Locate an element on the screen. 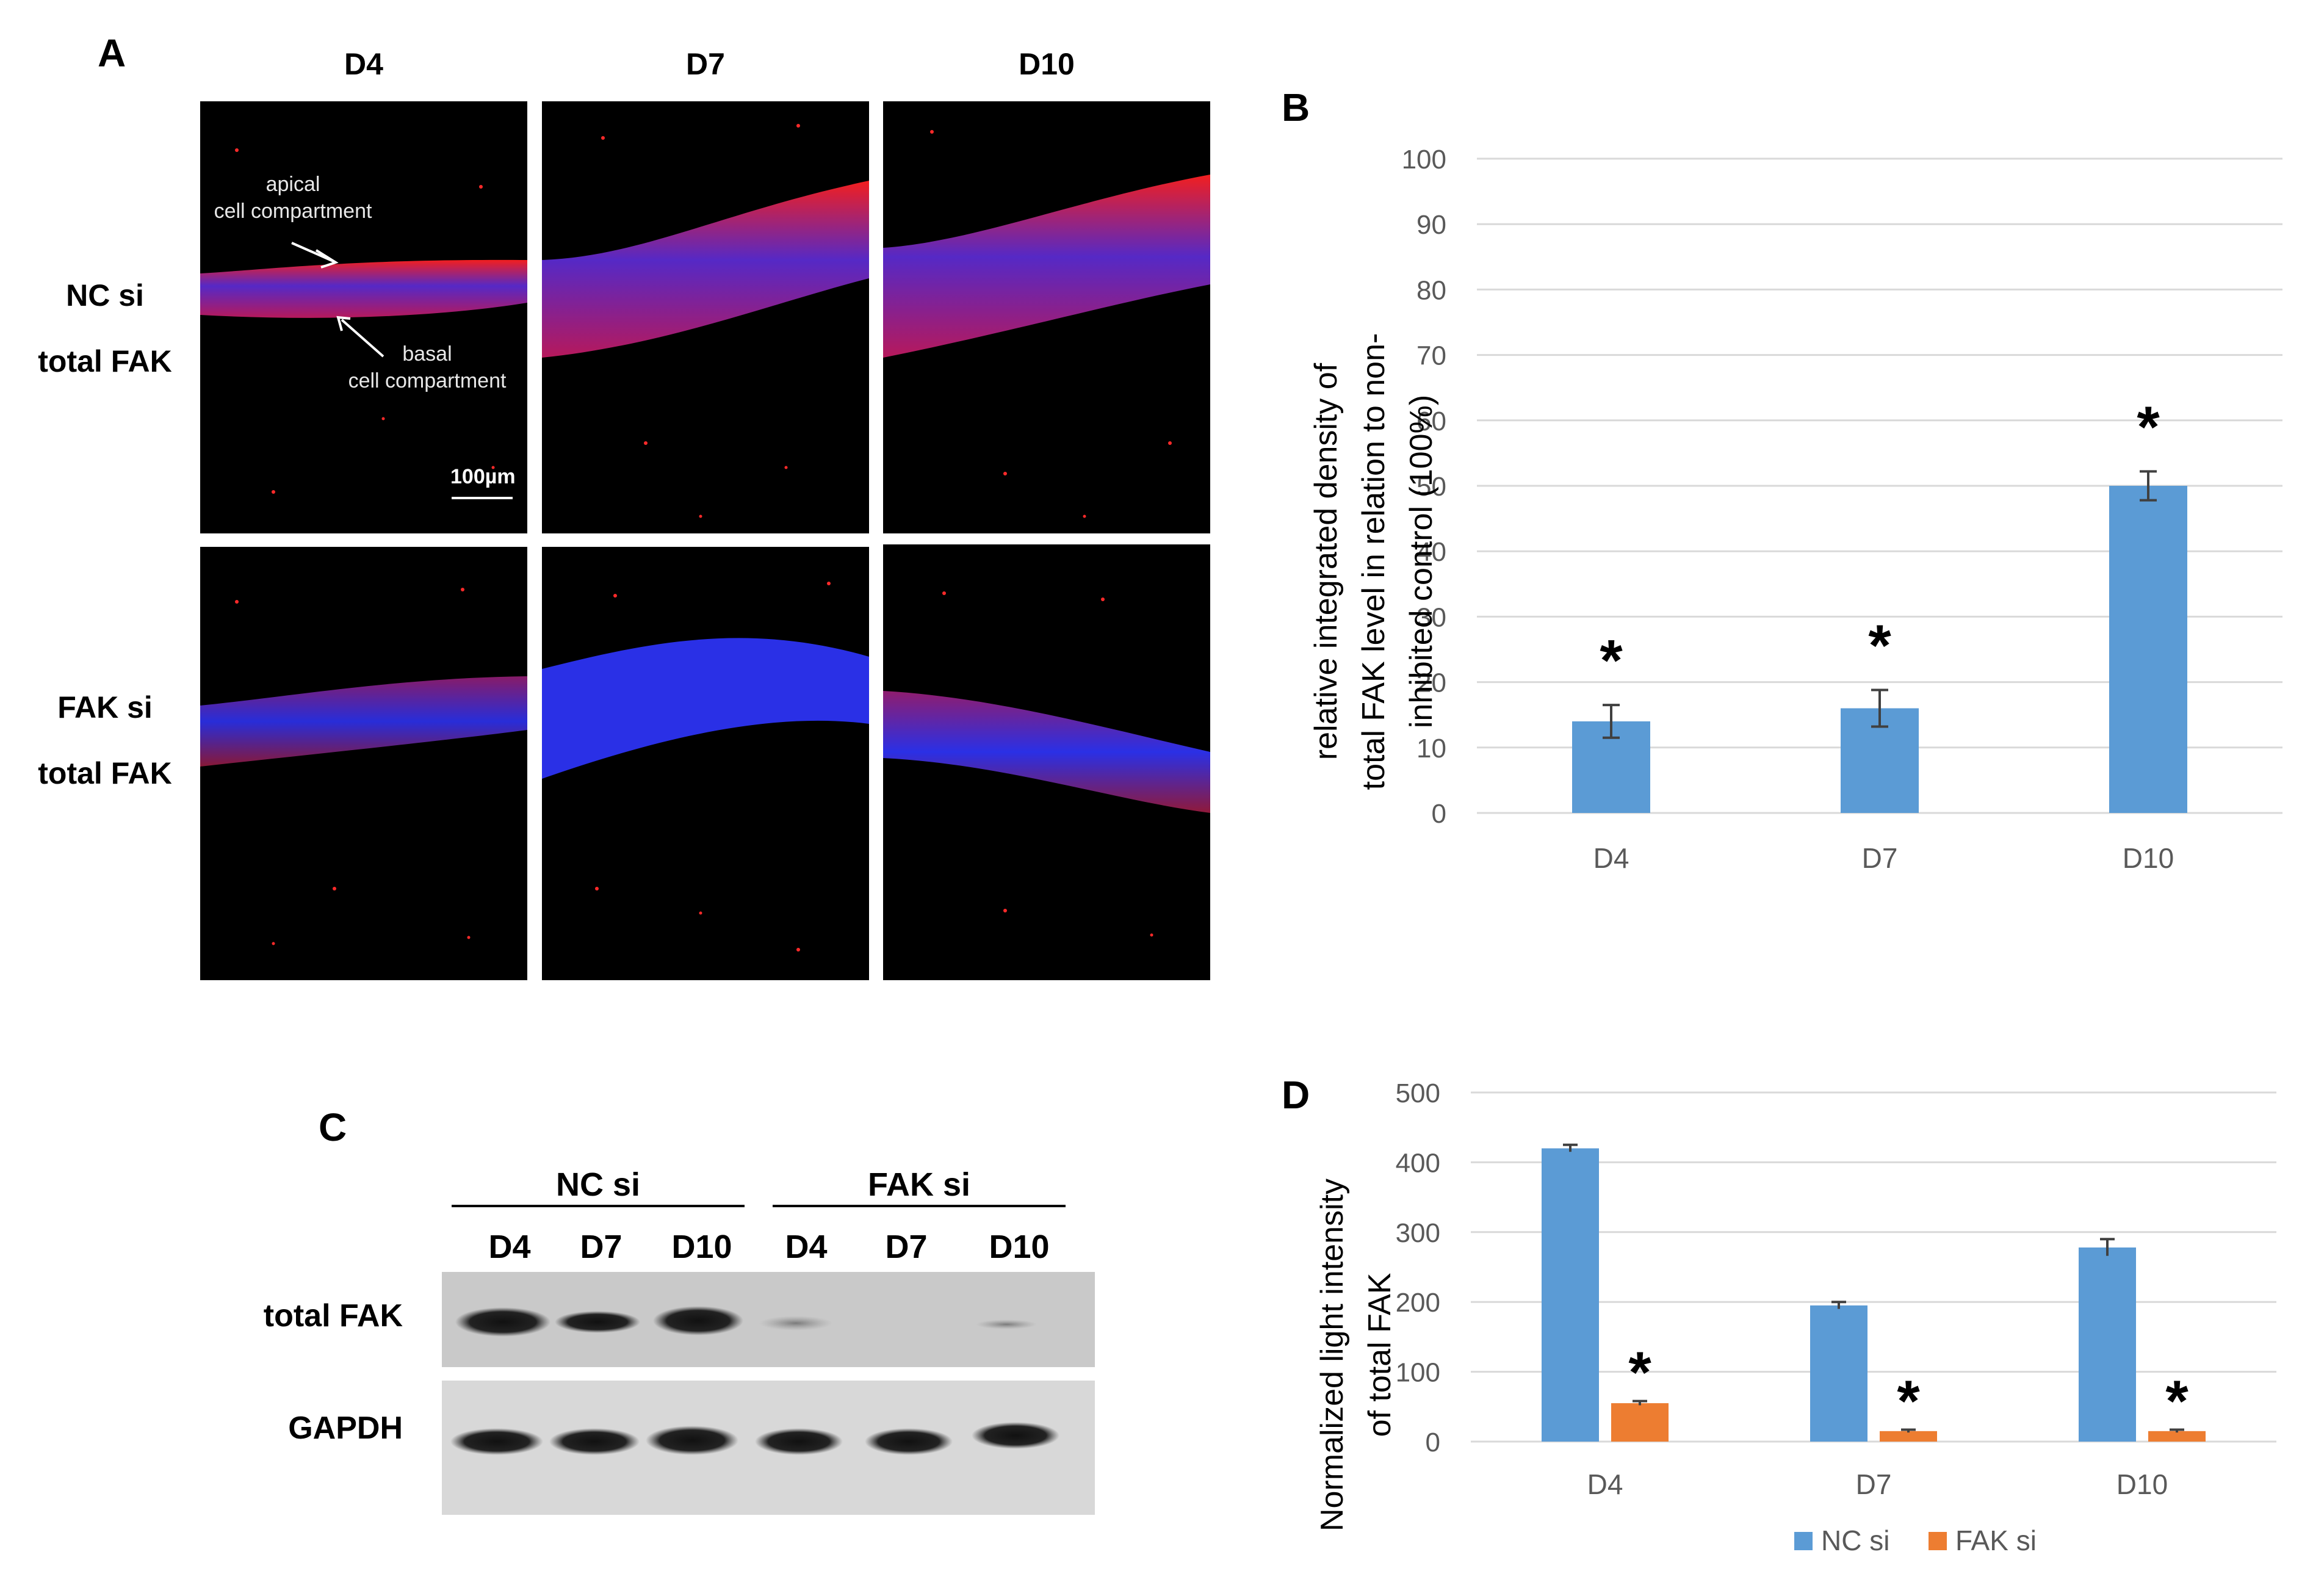  basal-arrow-line is located at coordinates (363, 339).